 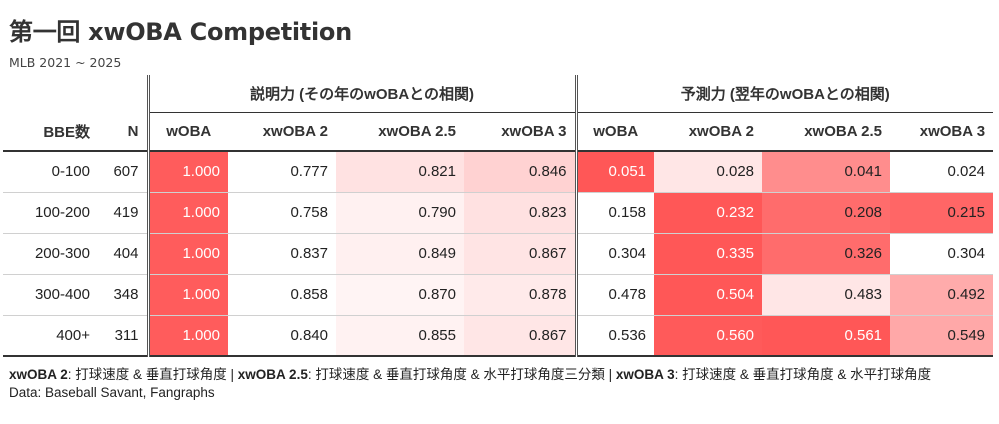 What do you see at coordinates (615, 172) in the screenshot?
I see `predict-cell: 0.051` at bounding box center [615, 172].